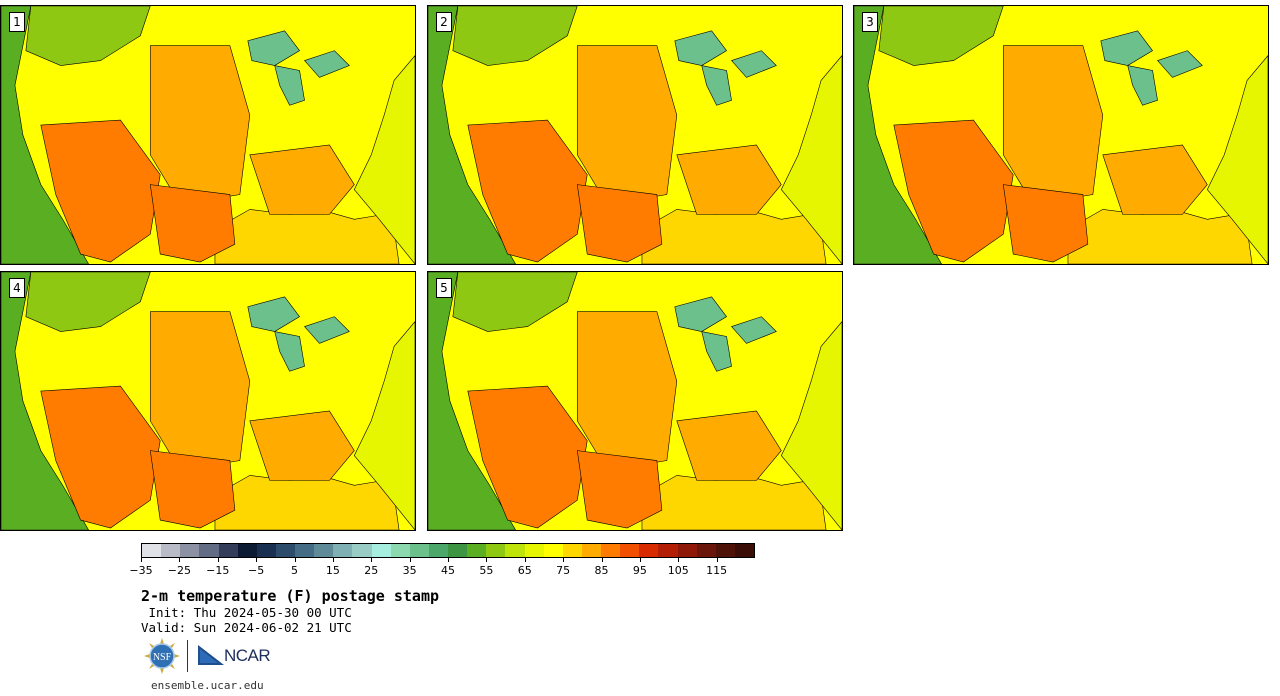 The image size is (1280, 696). What do you see at coordinates (717, 570) in the screenshot?
I see `colorbar-tick-label: 115` at bounding box center [717, 570].